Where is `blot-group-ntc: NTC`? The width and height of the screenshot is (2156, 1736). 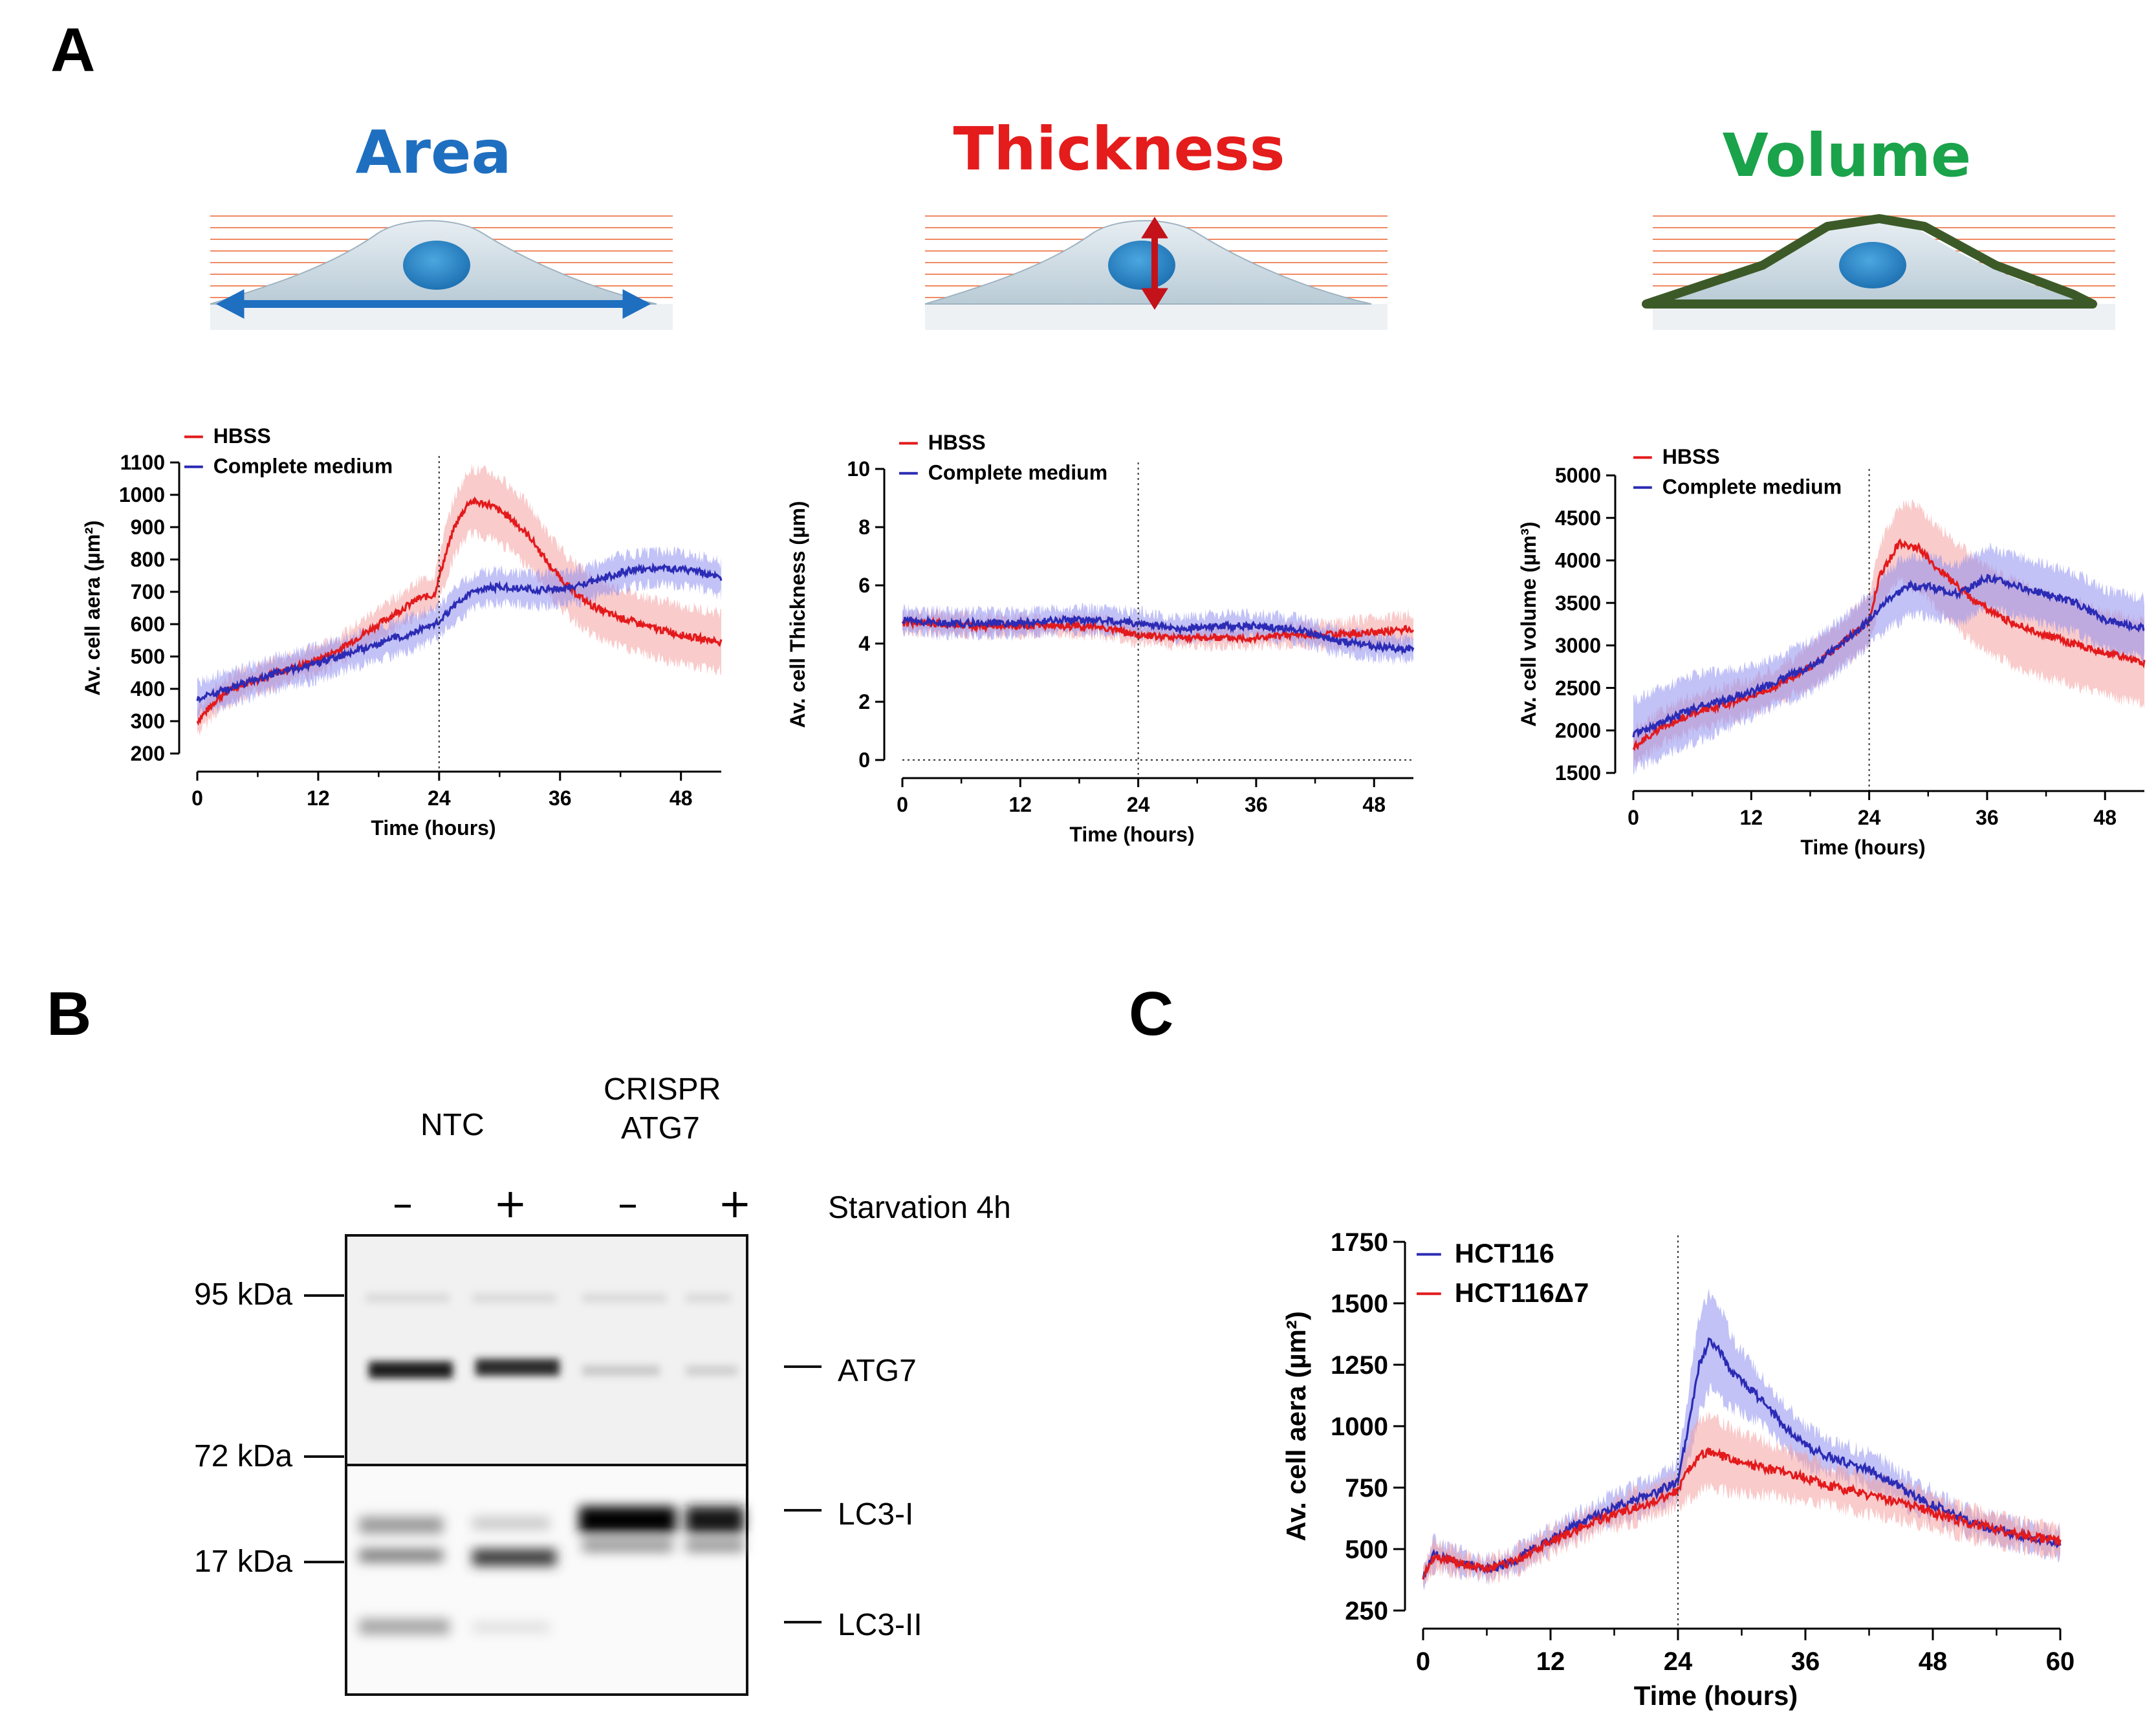 blot-group-ntc: NTC is located at coordinates (452, 1125).